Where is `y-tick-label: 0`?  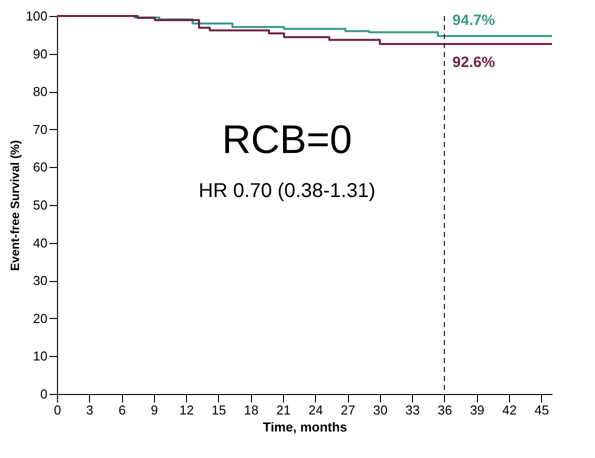
y-tick-label: 0 is located at coordinates (44, 394).